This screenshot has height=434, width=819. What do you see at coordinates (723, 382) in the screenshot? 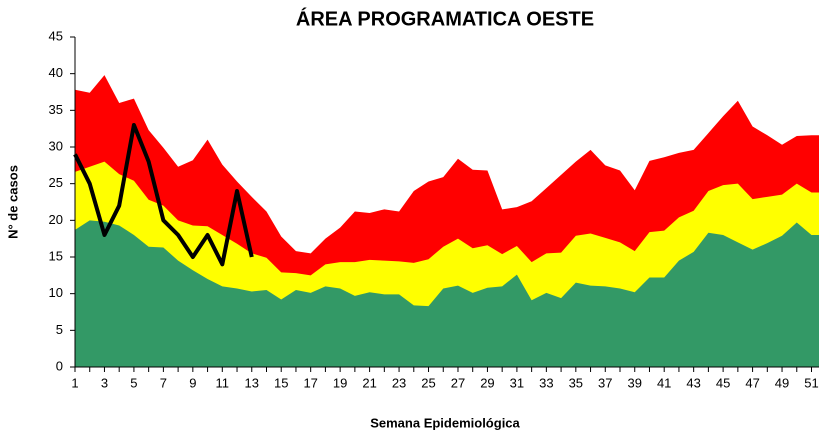
I see `x-tick-label: 45` at bounding box center [723, 382].